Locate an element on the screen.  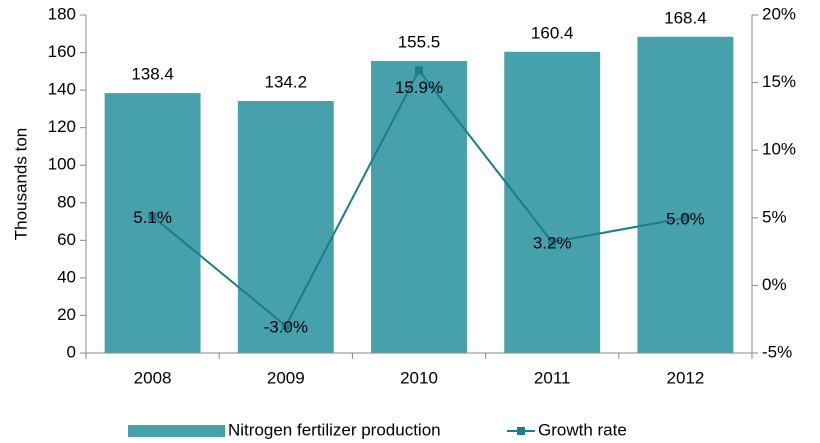
legend-label: Growth rate is located at coordinates (582, 429).